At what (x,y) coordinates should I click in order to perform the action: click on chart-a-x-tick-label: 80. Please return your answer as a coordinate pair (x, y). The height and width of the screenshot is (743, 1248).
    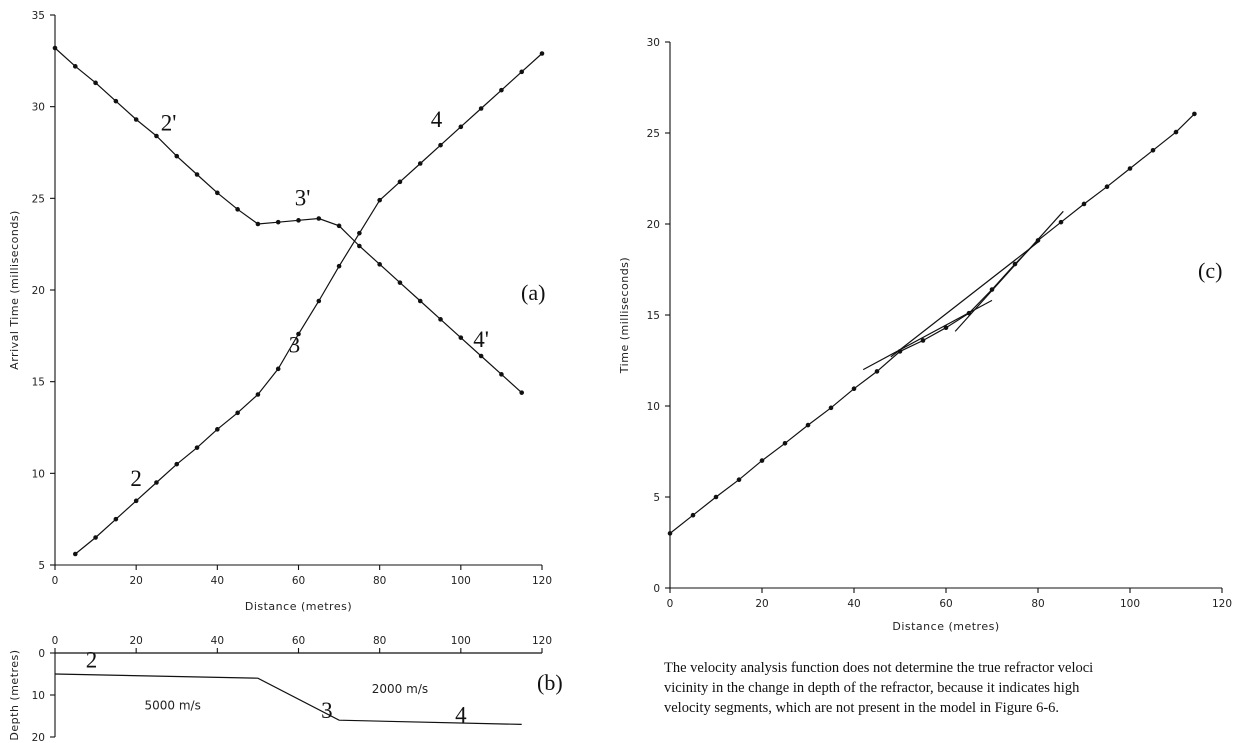
    Looking at the image, I should click on (379, 581).